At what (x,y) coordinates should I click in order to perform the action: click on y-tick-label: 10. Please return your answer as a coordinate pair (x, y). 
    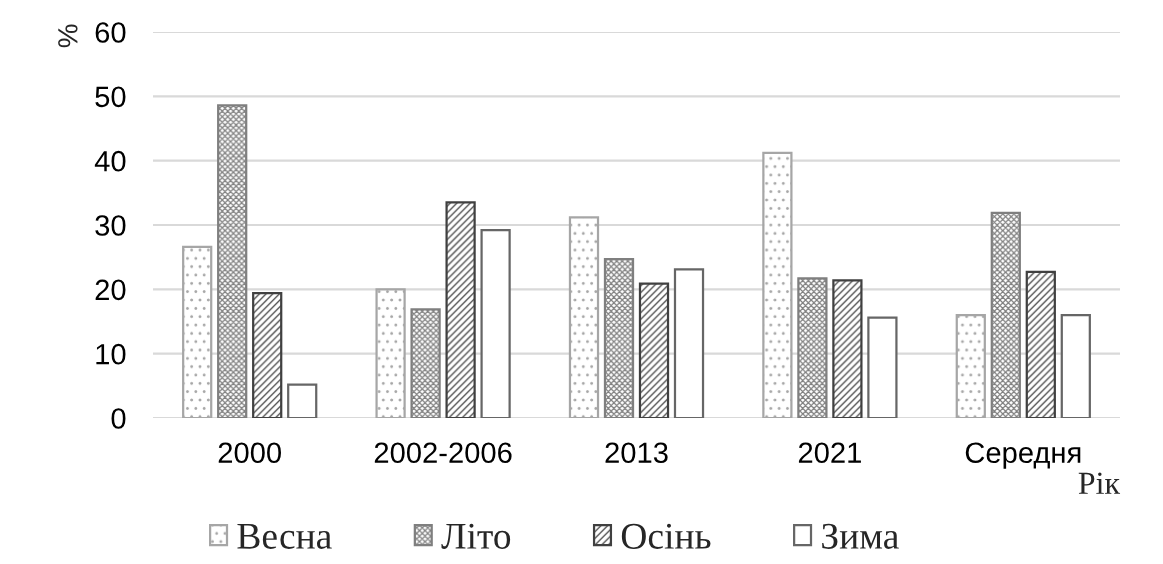
    Looking at the image, I should click on (111, 354).